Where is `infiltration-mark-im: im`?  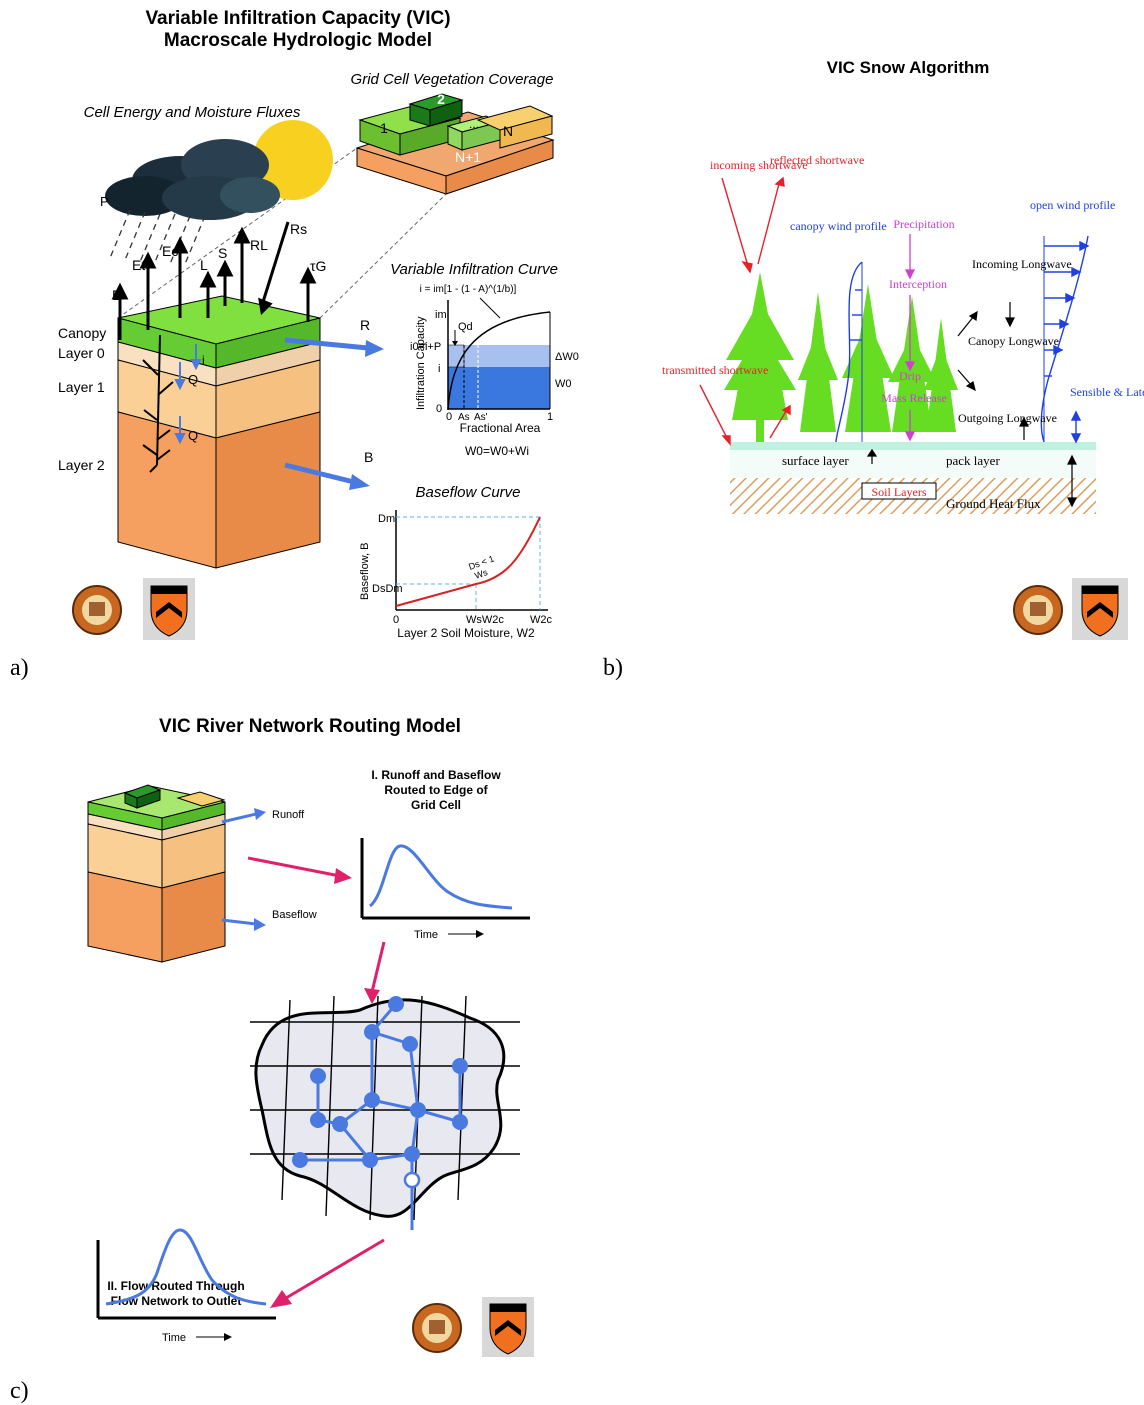 infiltration-mark-im: im is located at coordinates (441, 315).